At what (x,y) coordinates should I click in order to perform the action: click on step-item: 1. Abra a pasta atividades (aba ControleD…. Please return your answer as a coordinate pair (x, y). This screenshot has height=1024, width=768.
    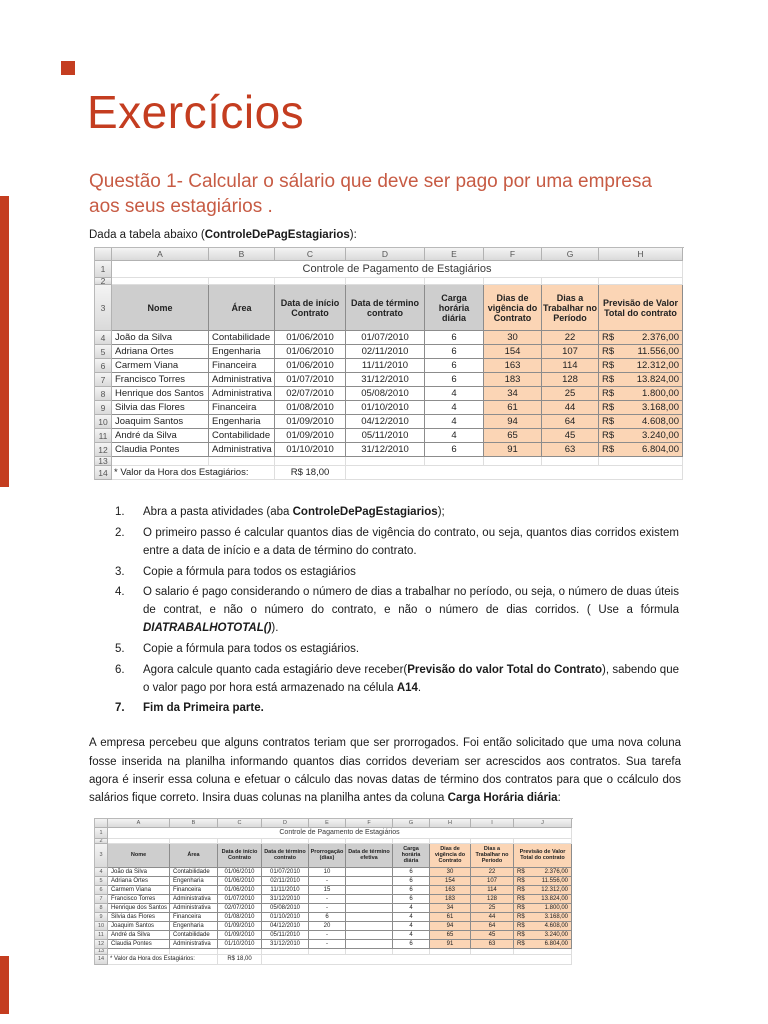
    Looking at the image, I should click on (398, 513).